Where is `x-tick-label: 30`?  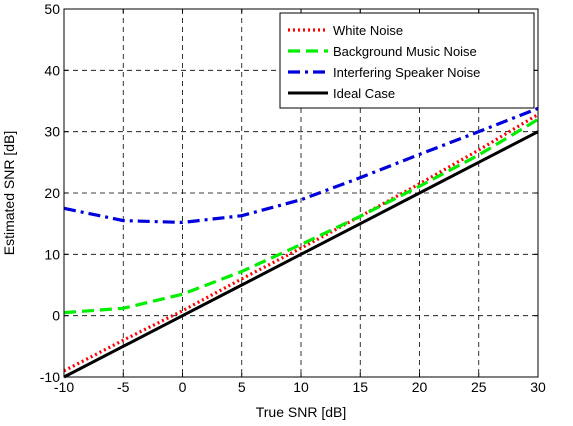 x-tick-label: 30 is located at coordinates (538, 387).